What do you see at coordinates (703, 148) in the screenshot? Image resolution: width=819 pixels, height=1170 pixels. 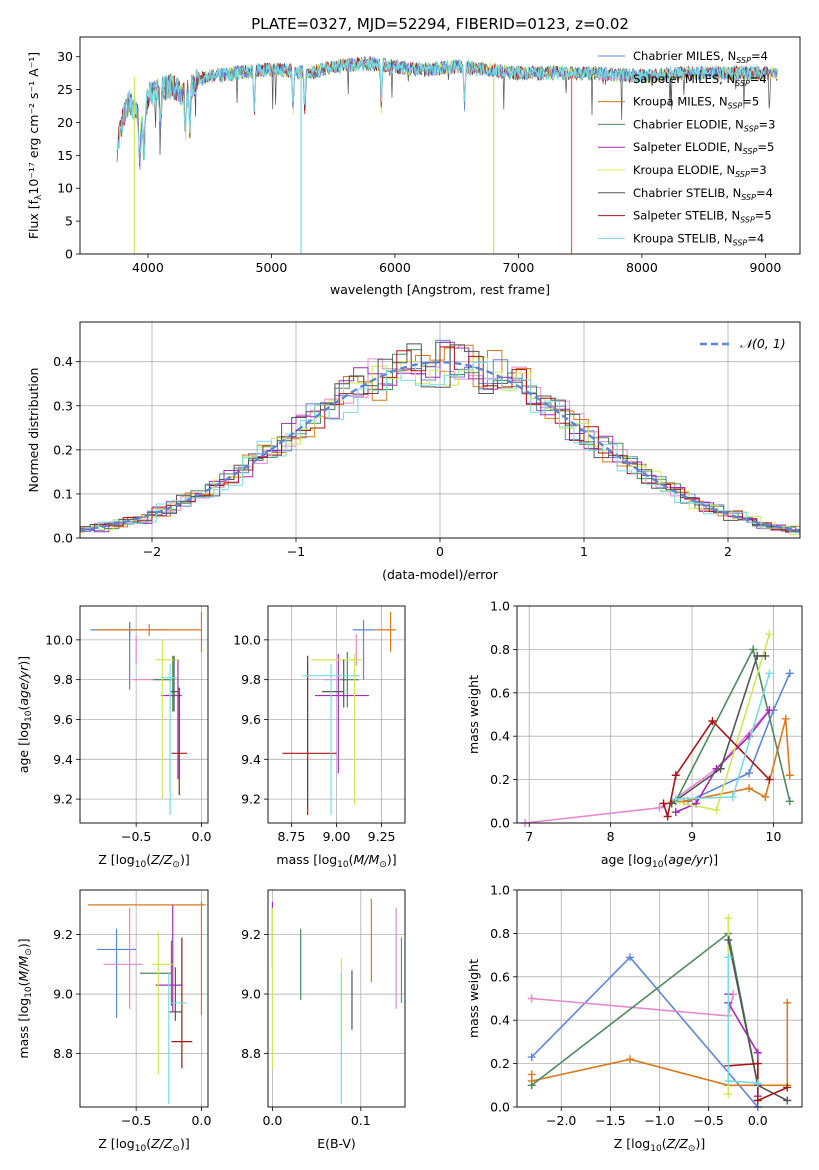 I see `legend-label: Salpeter ELODIE, NSSP=5` at bounding box center [703, 148].